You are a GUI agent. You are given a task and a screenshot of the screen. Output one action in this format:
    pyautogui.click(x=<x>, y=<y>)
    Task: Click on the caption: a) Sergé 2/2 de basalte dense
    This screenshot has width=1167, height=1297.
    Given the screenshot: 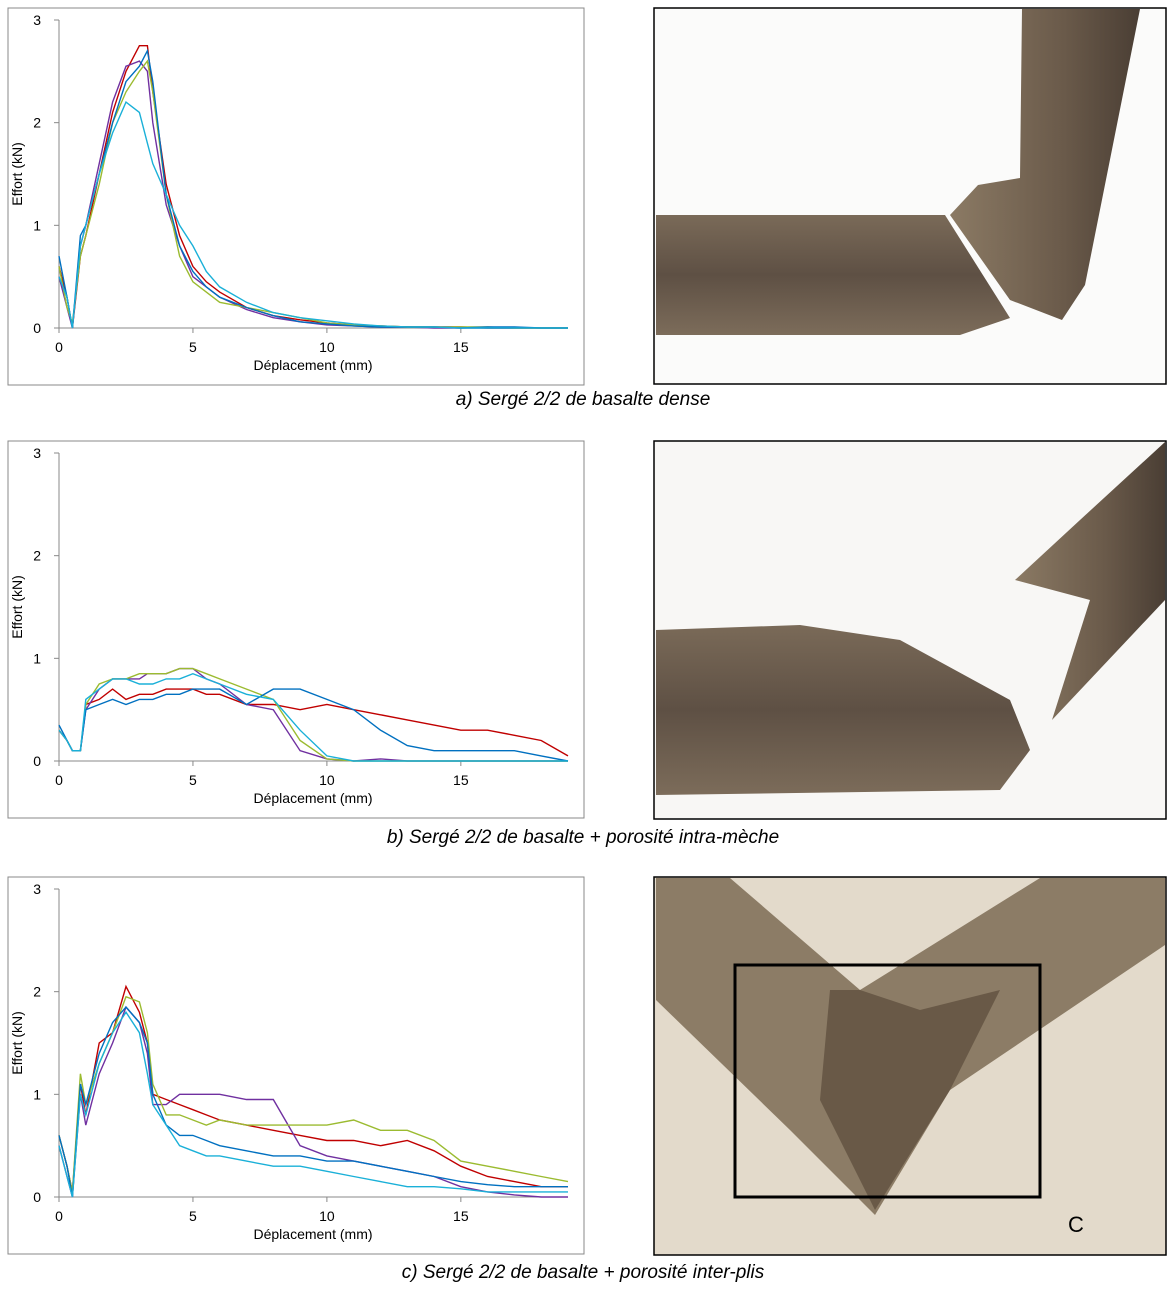 What is the action you would take?
    pyautogui.click(x=583, y=399)
    